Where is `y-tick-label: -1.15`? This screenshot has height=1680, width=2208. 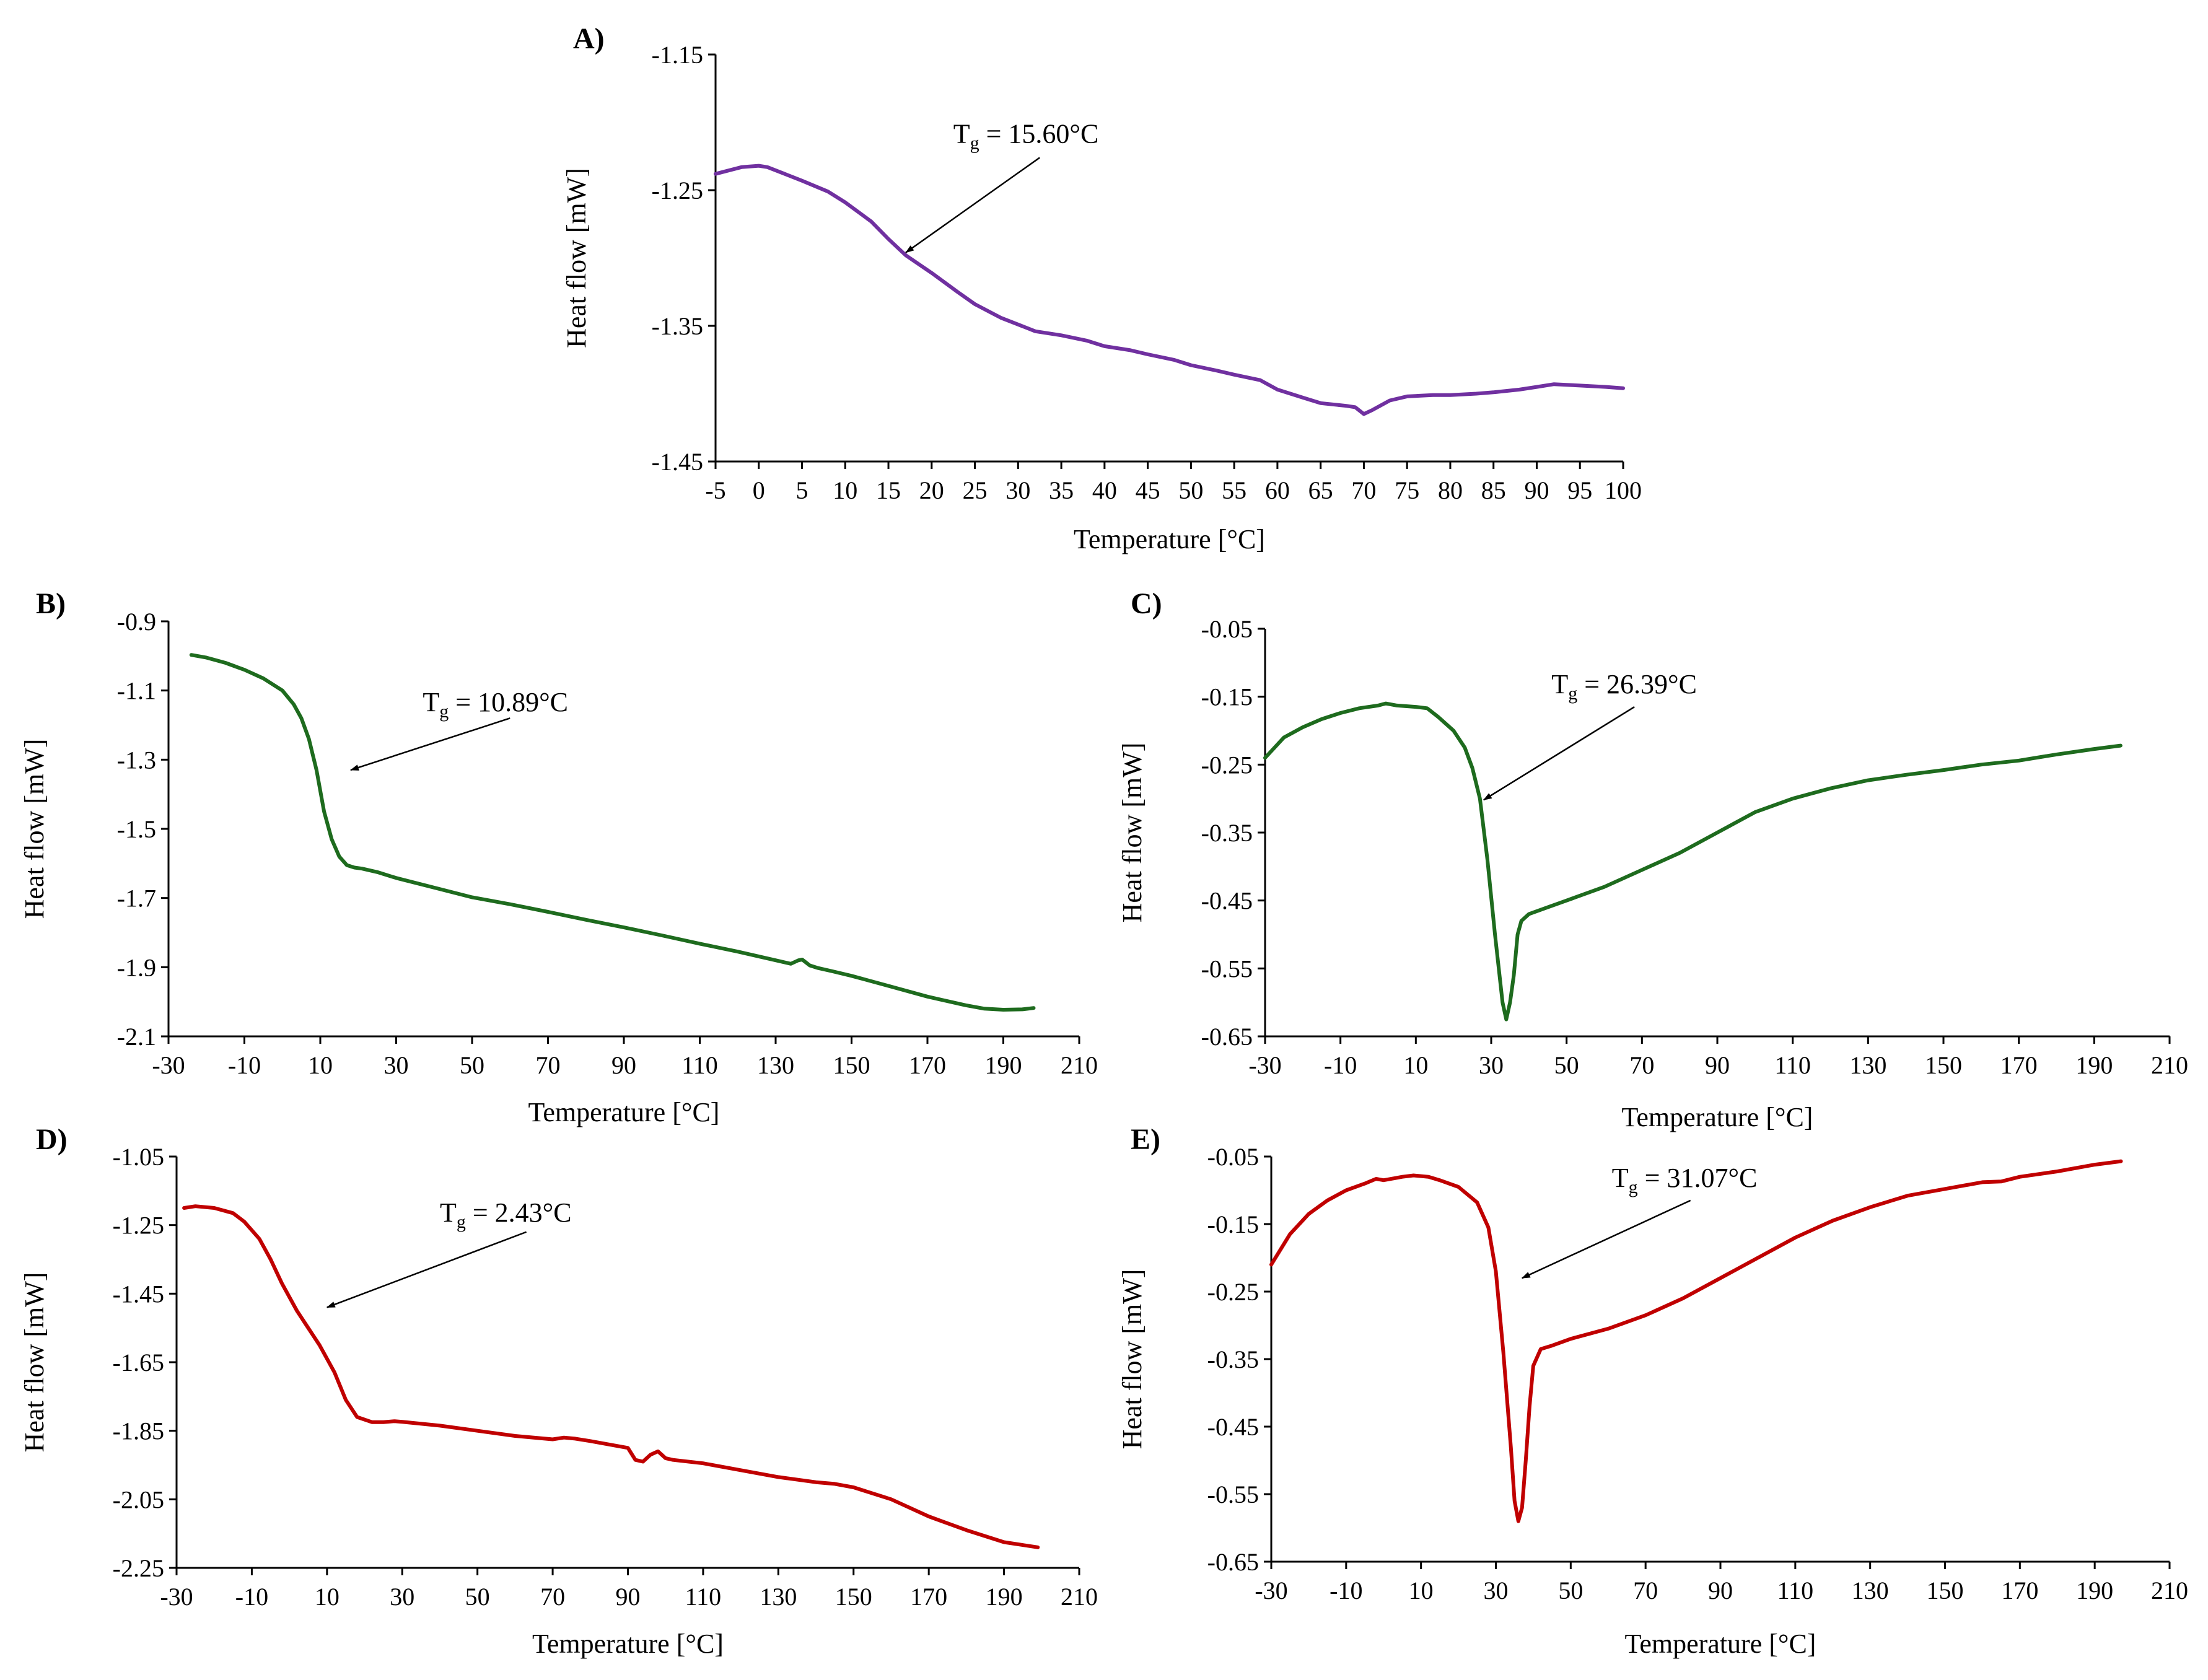
y-tick-label: -1.15 is located at coordinates (677, 55).